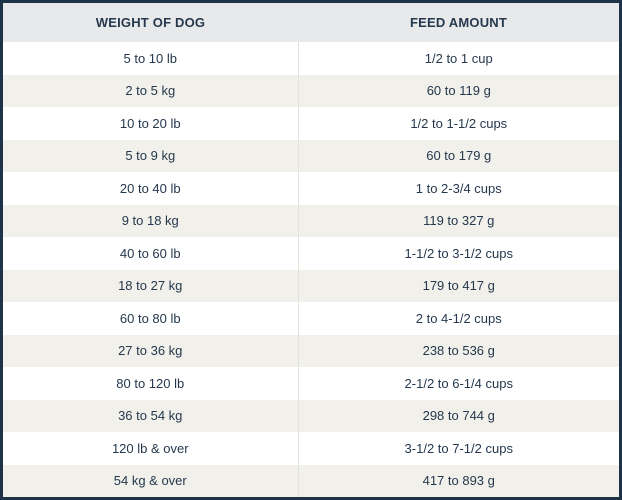 The width and height of the screenshot is (622, 500). What do you see at coordinates (458, 188) in the screenshot?
I see `feed-amount-cell: 1 to 2-3/4 cups` at bounding box center [458, 188].